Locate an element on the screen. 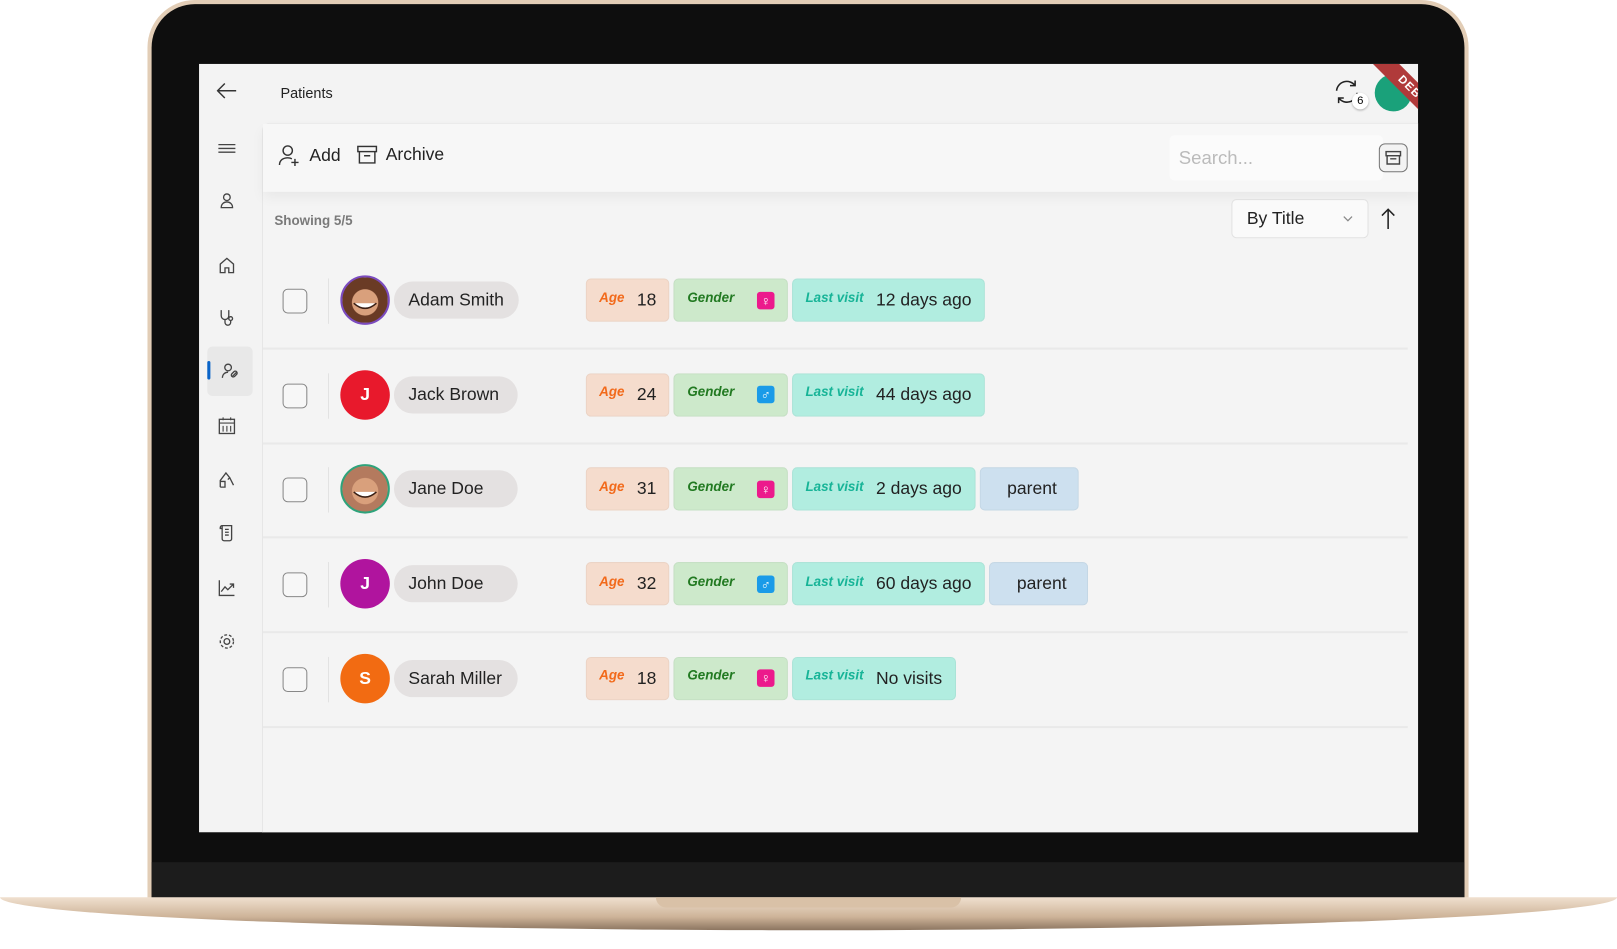  person-icon is located at coordinates (227, 201).